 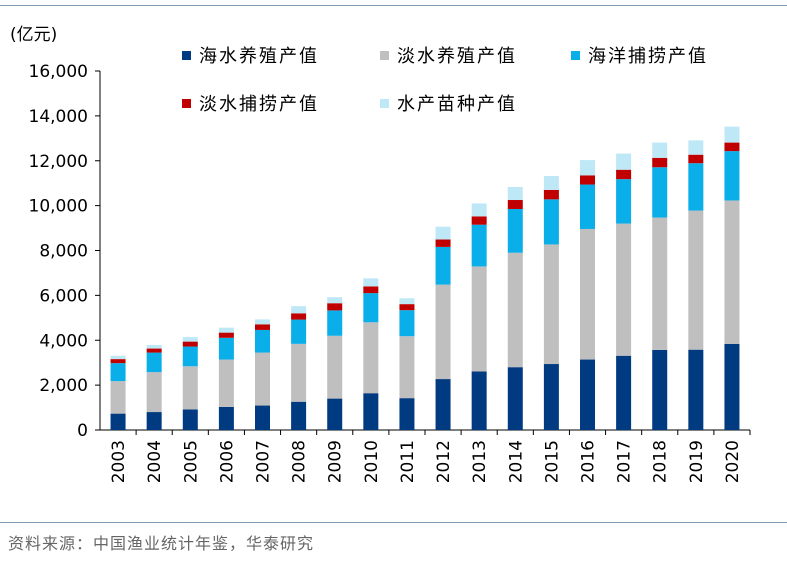 What do you see at coordinates (155, 461) in the screenshot?
I see `x-tick-label: 2004` at bounding box center [155, 461].